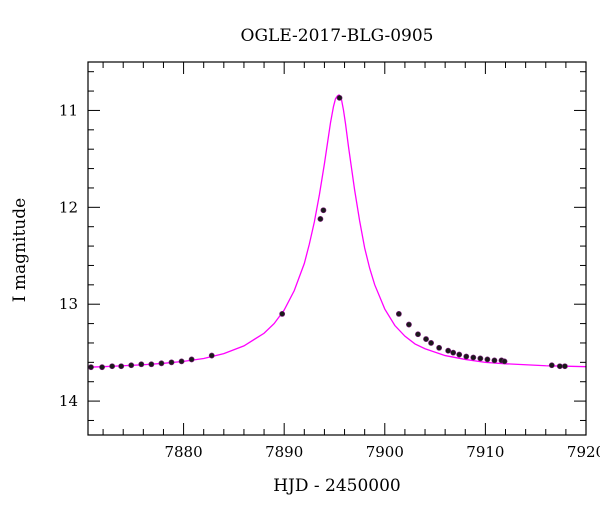 The height and width of the screenshot is (512, 600). Describe the element at coordinates (68, 207) in the screenshot. I see `y-tick-label: 12` at that location.